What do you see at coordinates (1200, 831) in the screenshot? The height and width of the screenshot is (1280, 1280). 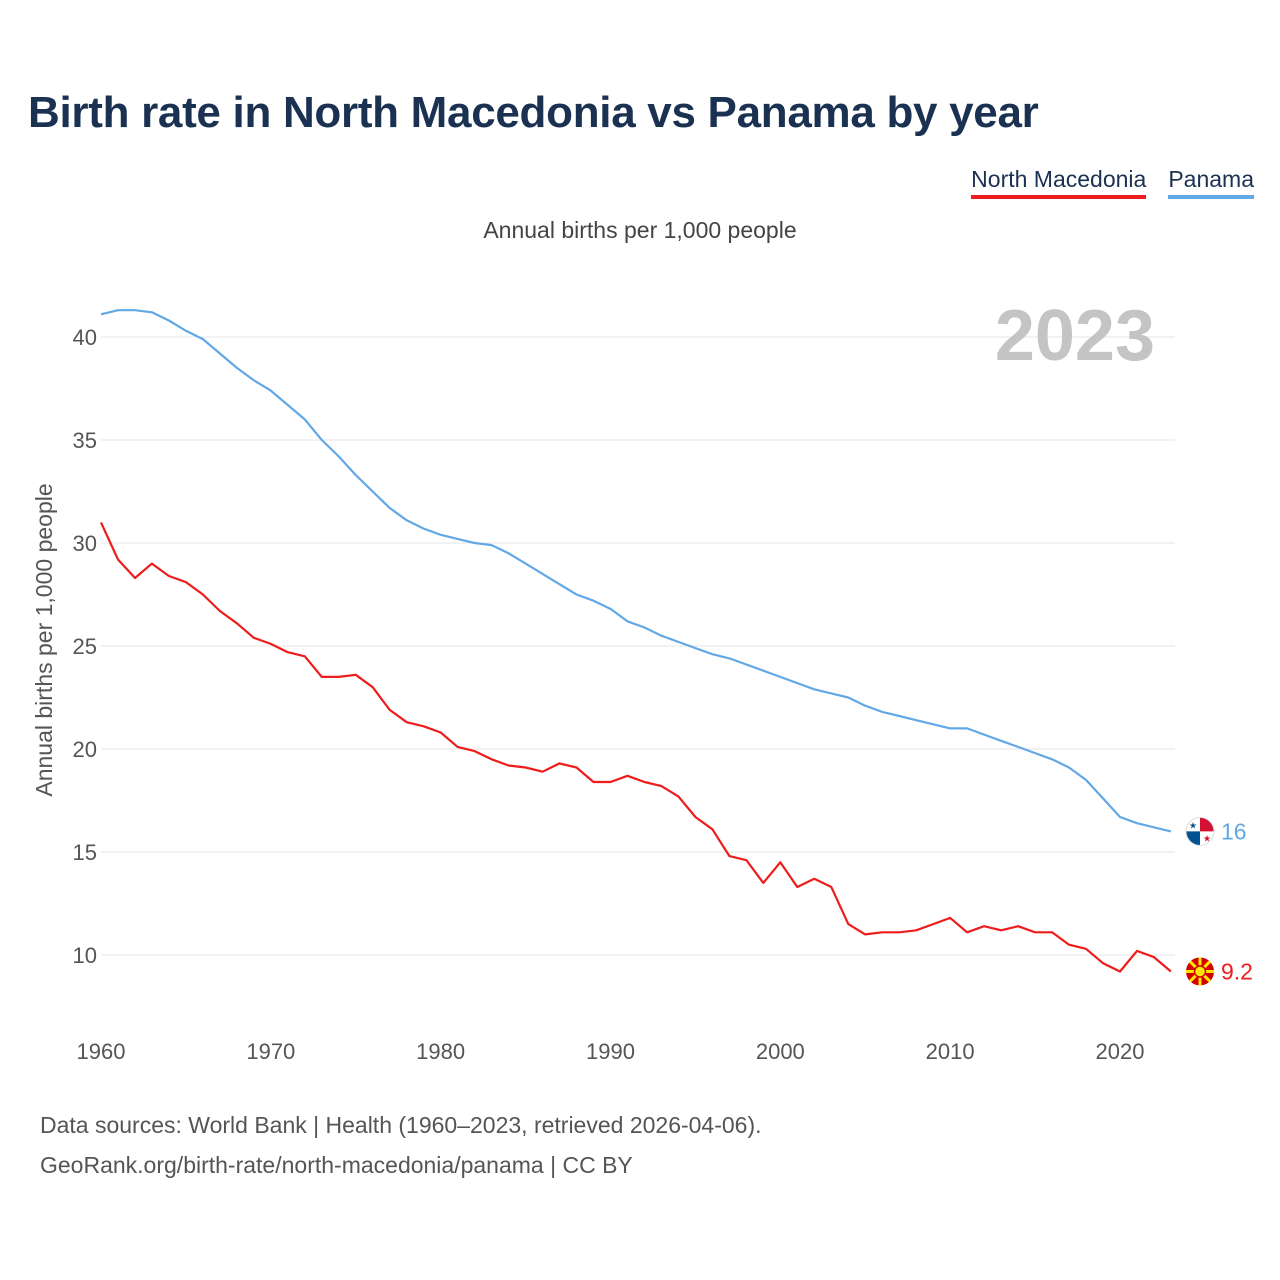 I see `panama-flag-icon: ★ ★` at bounding box center [1200, 831].